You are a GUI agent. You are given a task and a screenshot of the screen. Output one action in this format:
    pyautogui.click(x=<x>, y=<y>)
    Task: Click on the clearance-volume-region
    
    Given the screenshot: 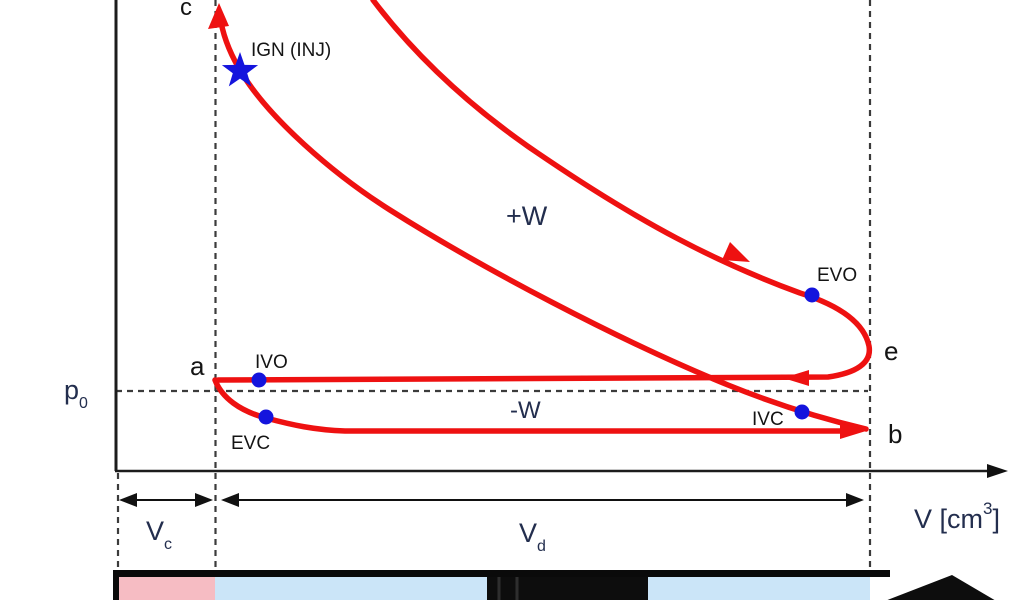 What is the action you would take?
    pyautogui.click(x=167, y=588)
    